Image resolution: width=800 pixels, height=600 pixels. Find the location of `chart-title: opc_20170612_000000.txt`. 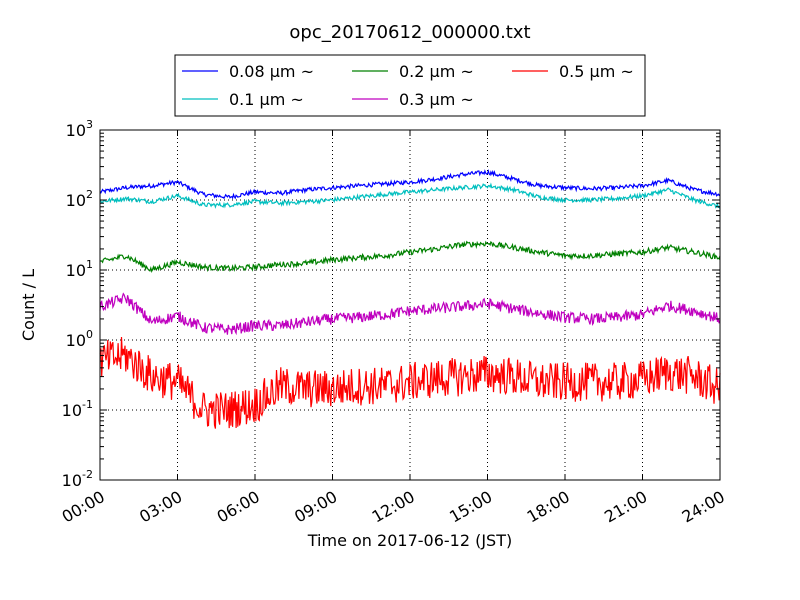

chart-title: opc_20170612_000000.txt is located at coordinates (409, 32).